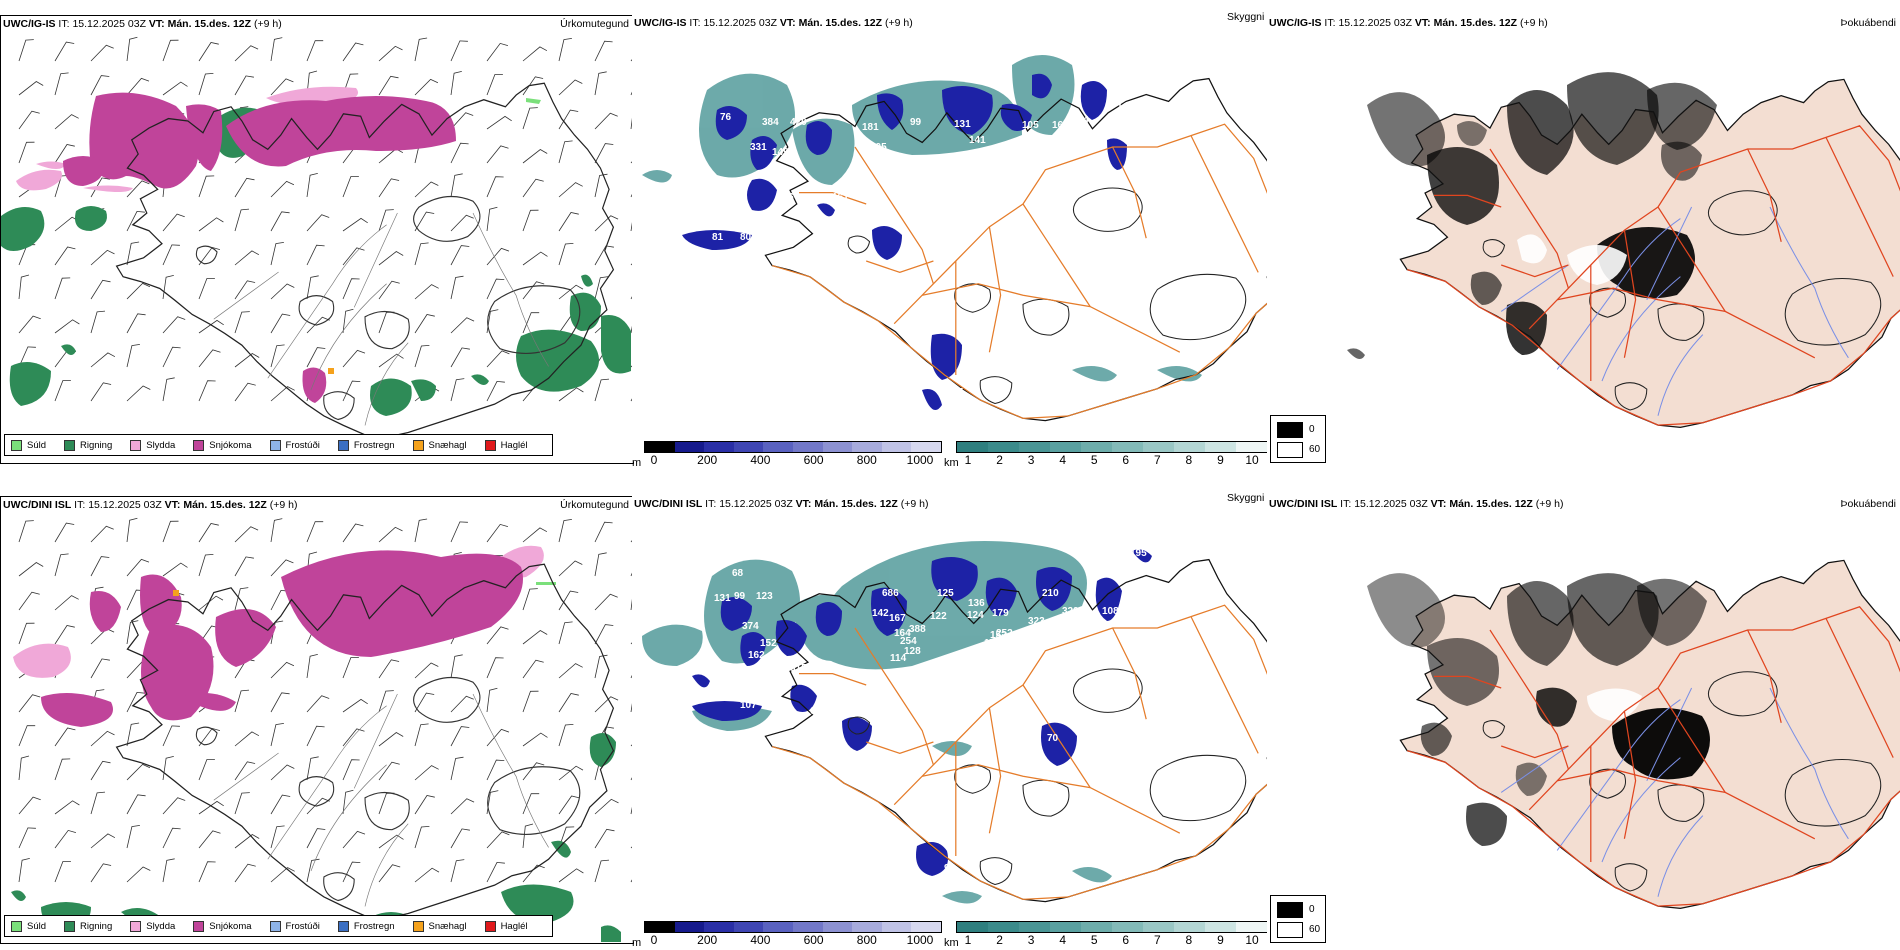 The width and height of the screenshot is (1900, 950). What do you see at coordinates (999, 460) in the screenshot?
I see `colorbar-tick: 2` at bounding box center [999, 460].